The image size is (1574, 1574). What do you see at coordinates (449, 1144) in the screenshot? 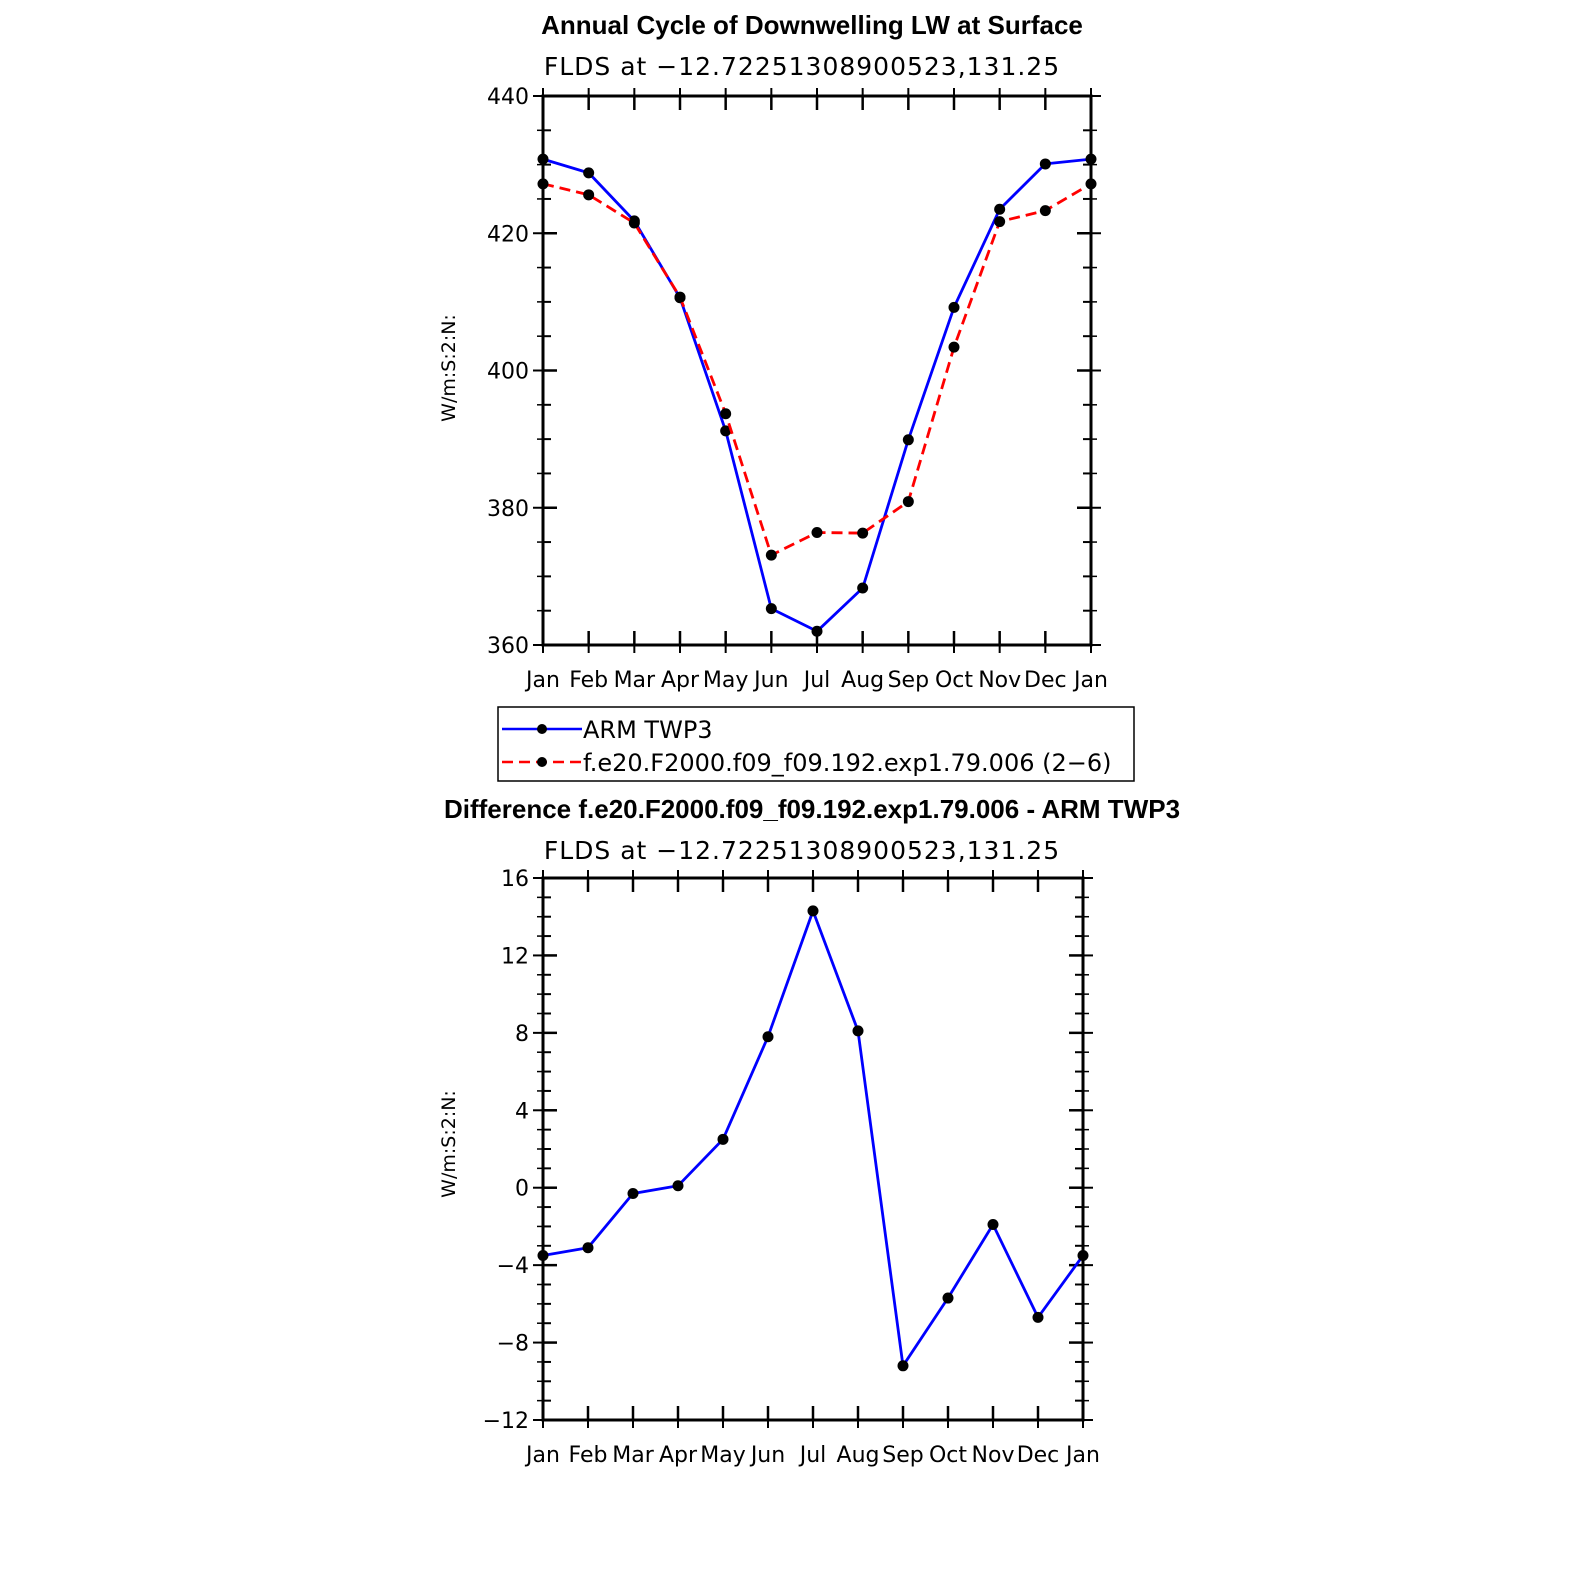
I see `bottom-chart-ylabel: W/m:S:2:N:` at bounding box center [449, 1144].